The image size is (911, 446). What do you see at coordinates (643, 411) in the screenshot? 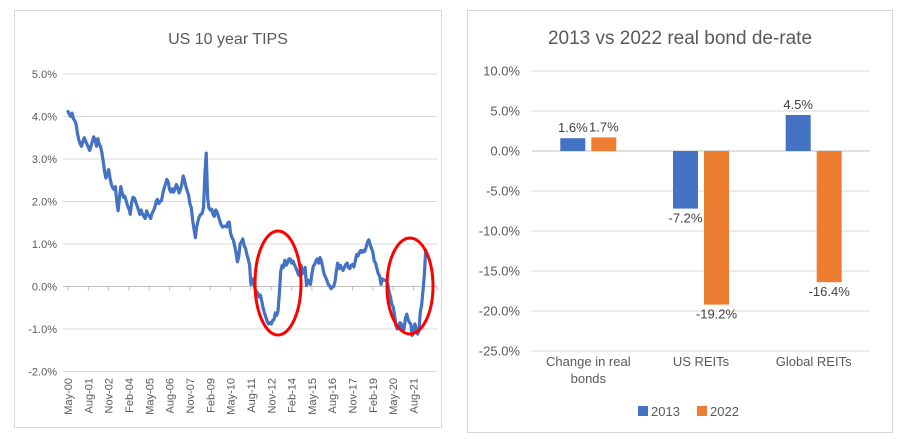
I see `legend-swatch-2013` at bounding box center [643, 411].